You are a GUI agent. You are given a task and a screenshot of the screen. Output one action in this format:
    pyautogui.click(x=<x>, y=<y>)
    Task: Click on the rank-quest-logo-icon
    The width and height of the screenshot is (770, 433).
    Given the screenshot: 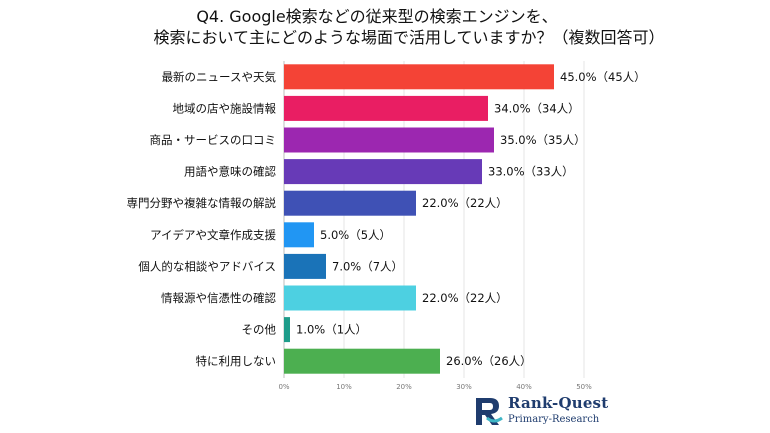 What is the action you would take?
    pyautogui.click(x=489, y=411)
    